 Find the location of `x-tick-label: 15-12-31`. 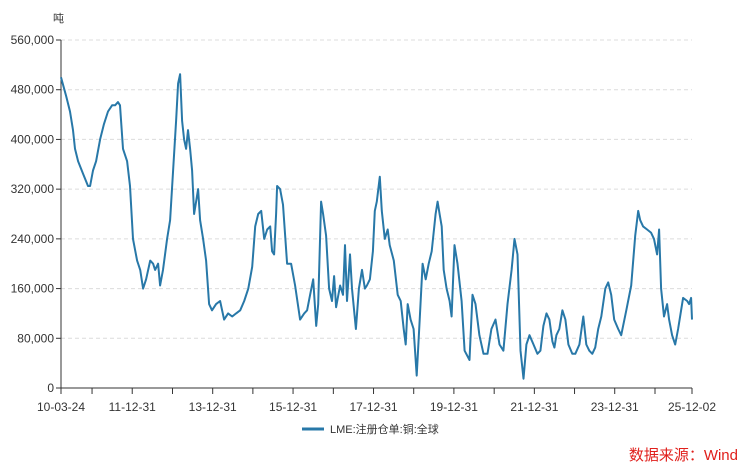

x-tick-label: 15-12-31 is located at coordinates (293, 407).